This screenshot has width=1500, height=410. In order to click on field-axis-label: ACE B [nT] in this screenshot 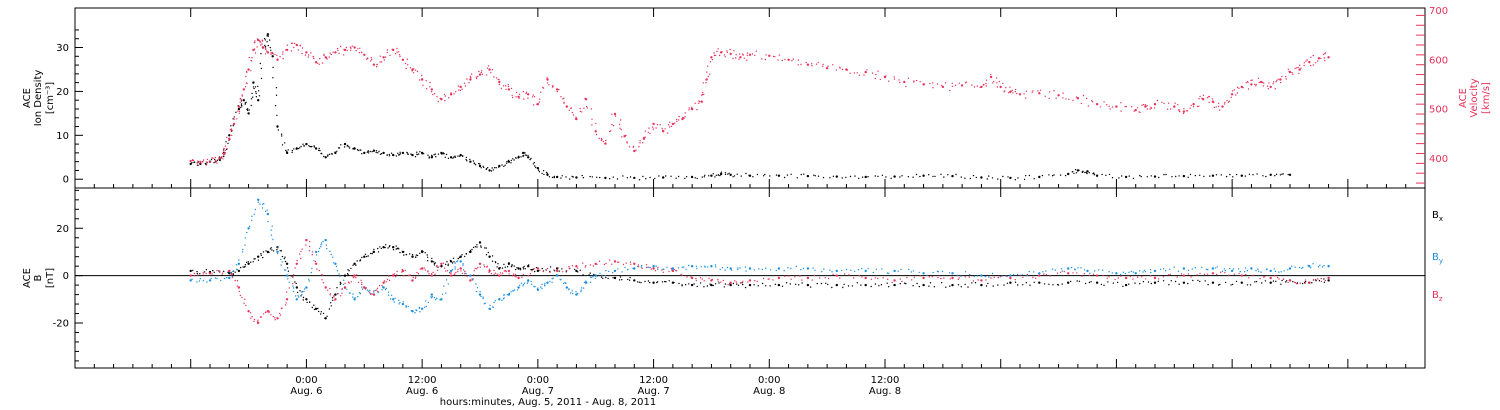, I will do `click(39, 278)`.